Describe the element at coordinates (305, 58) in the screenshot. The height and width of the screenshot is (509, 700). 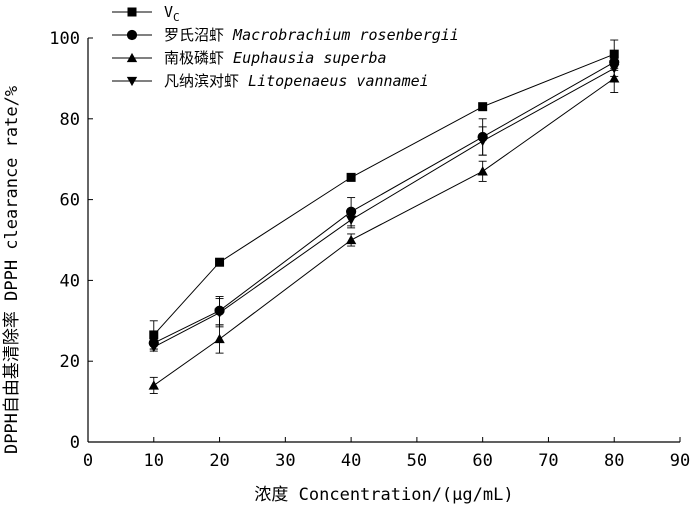
I see `legend-label-latin: Euphausia superba` at that location.